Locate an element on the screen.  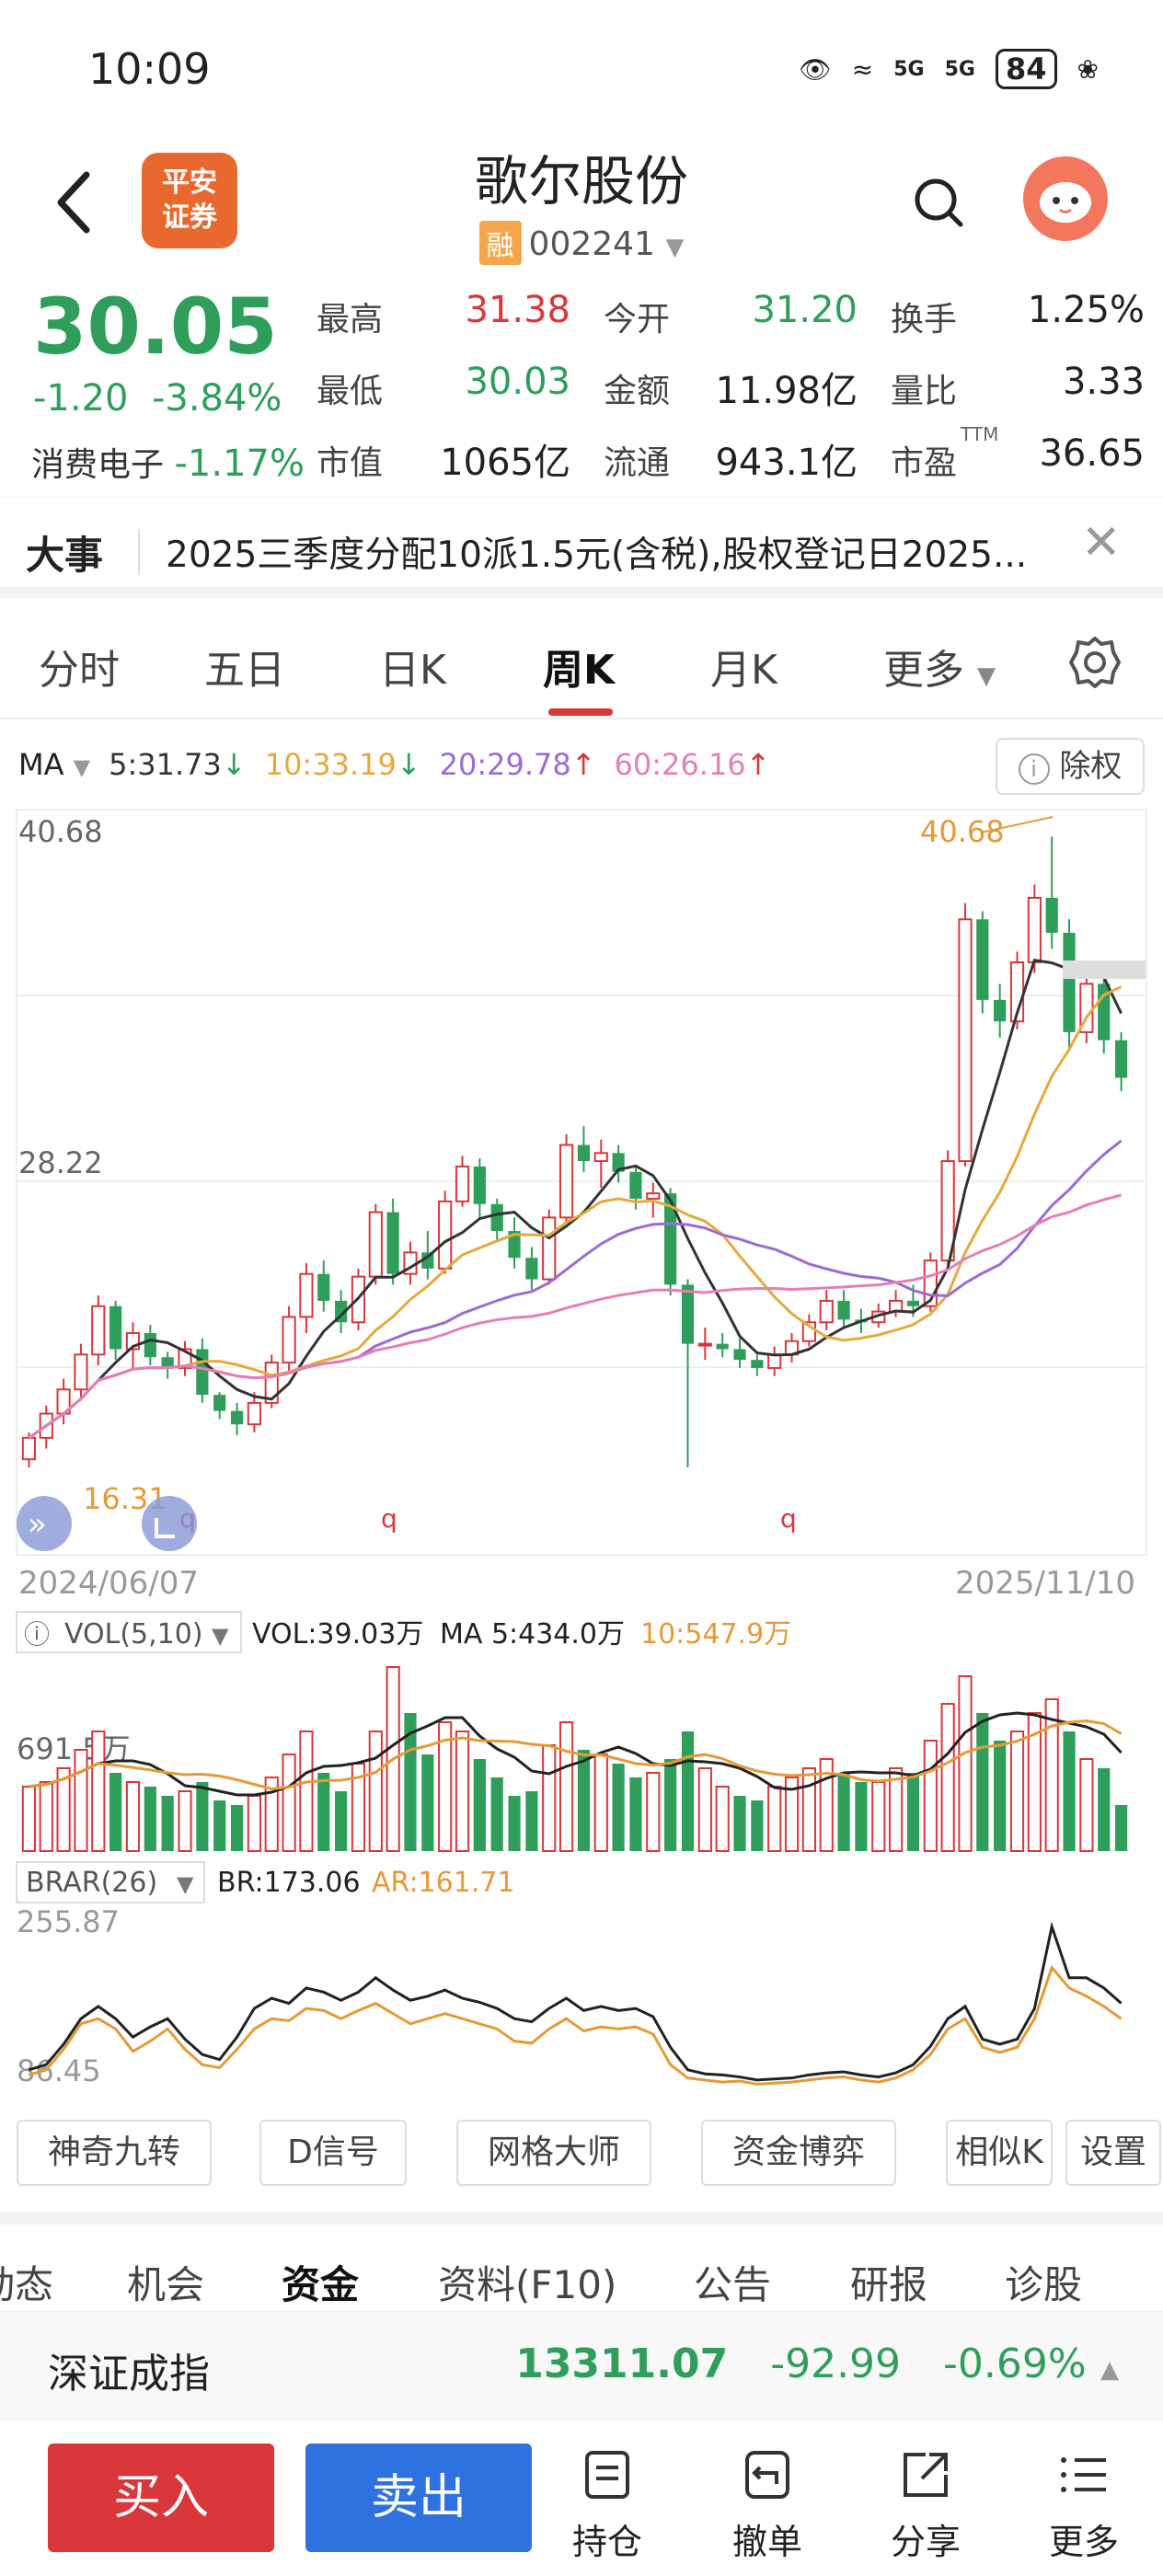
stat-value: 3.33 is located at coordinates (1103, 382).